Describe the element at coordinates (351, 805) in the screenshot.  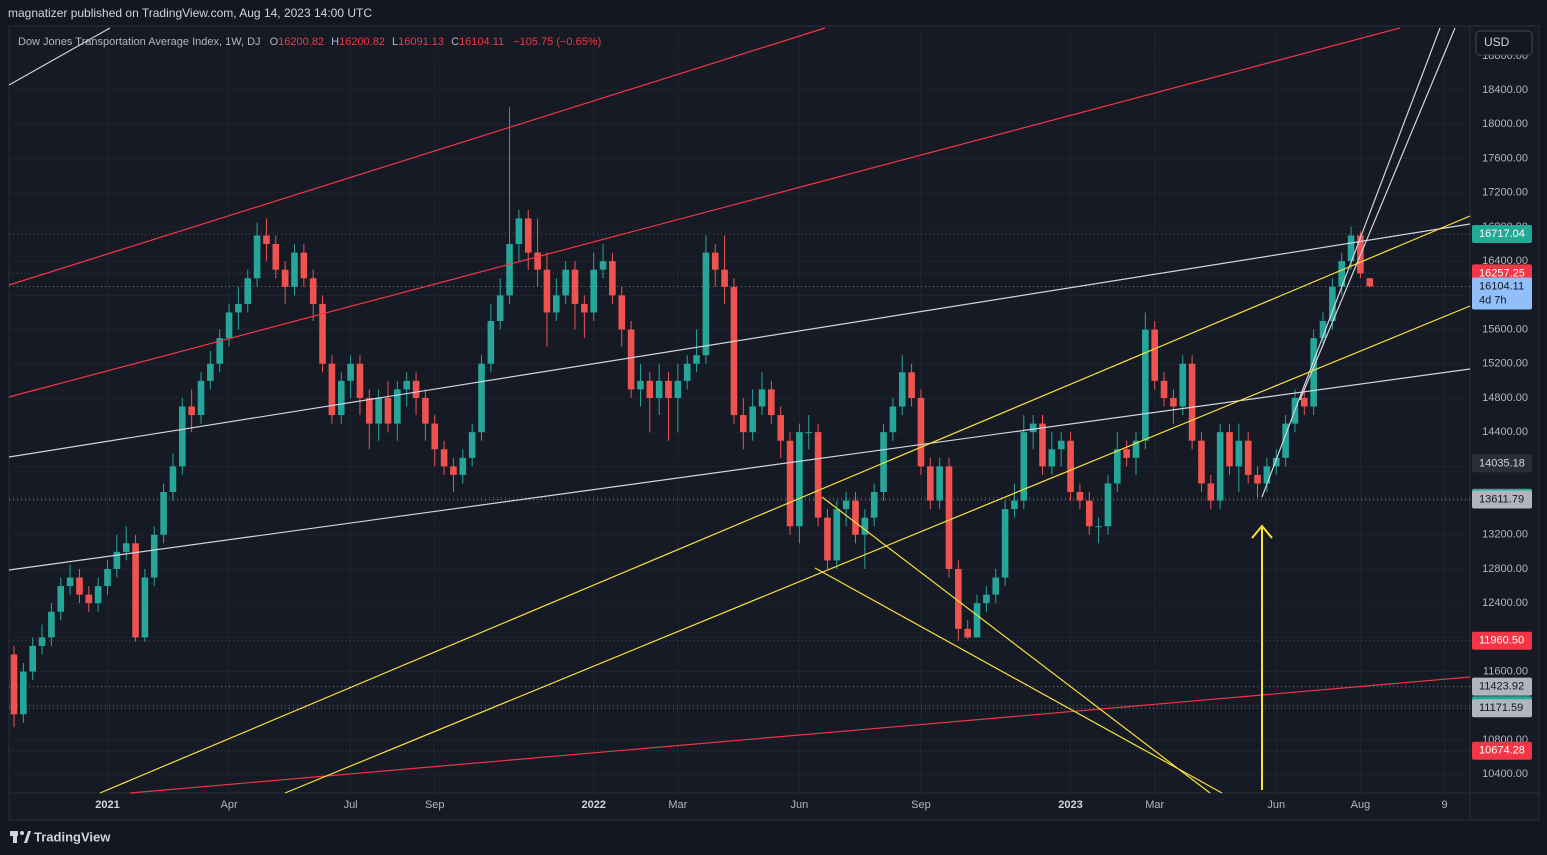
I see `x-tick-label: Jul` at that location.